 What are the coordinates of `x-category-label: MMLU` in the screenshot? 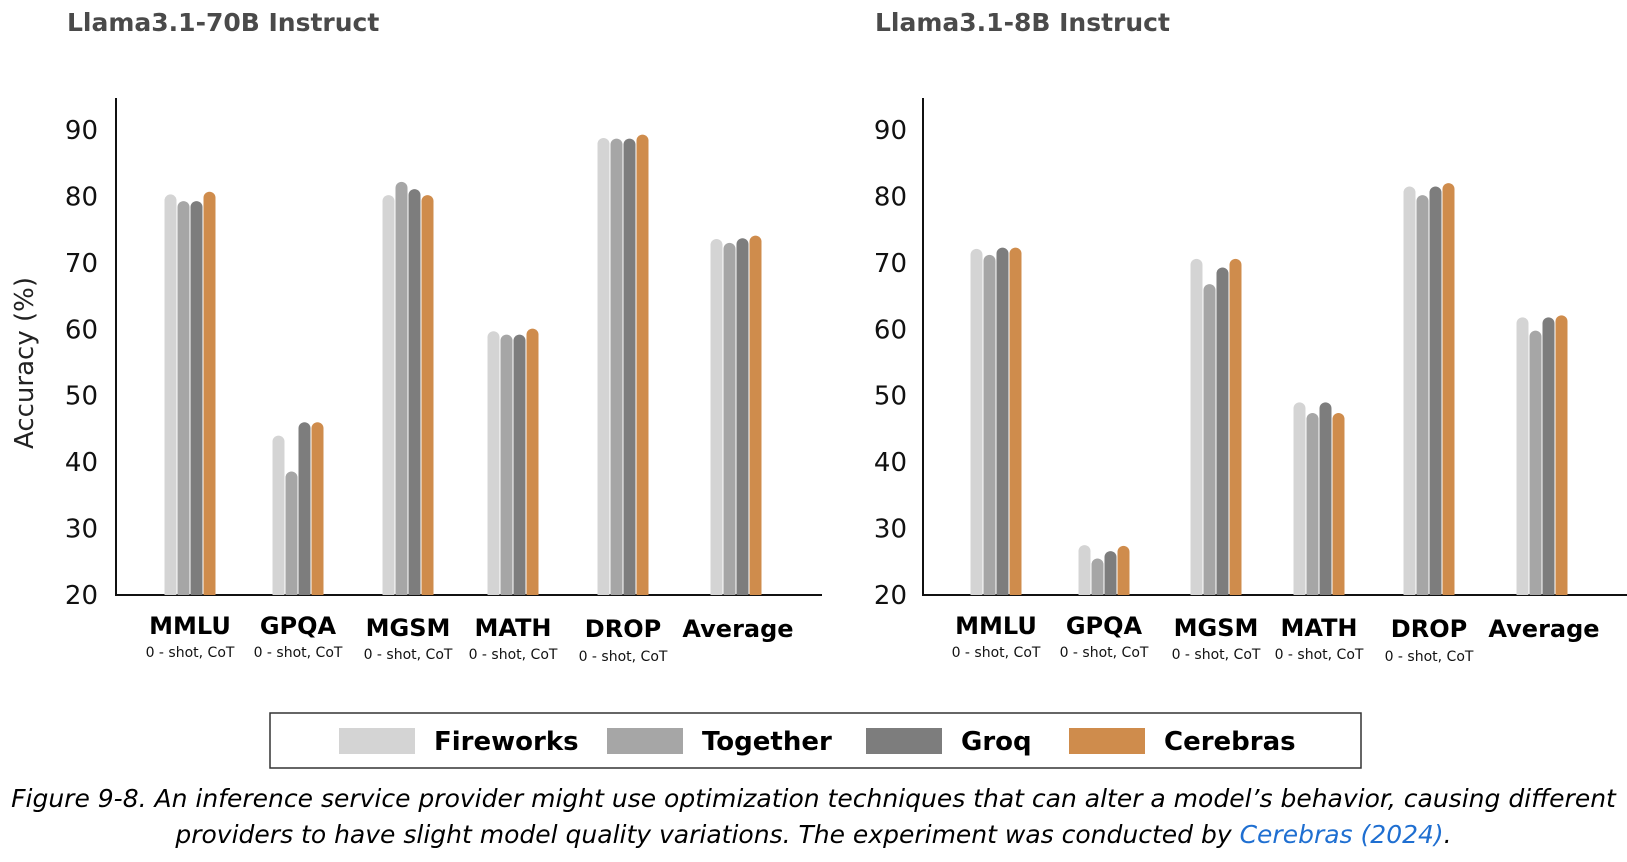 It's located at (996, 626).